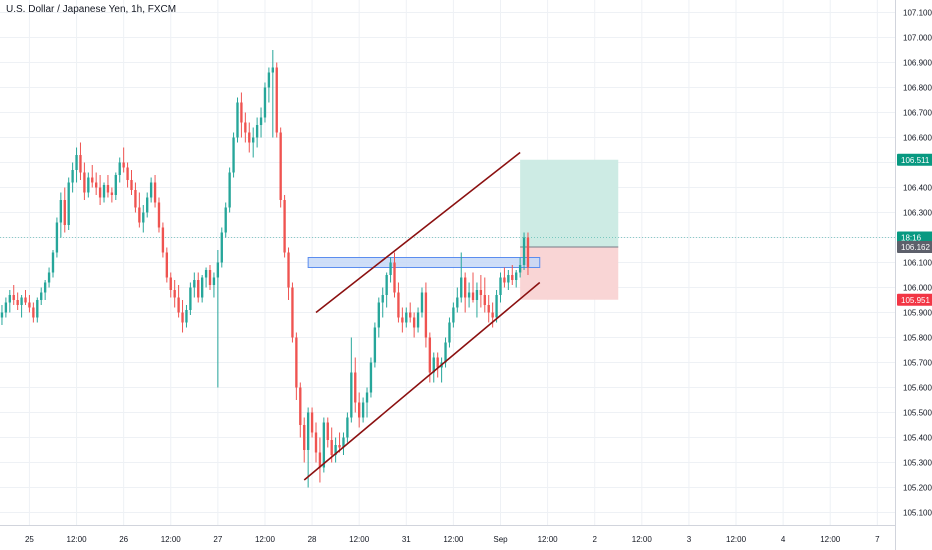  What do you see at coordinates (917, 138) in the screenshot?
I see `price-tick-label: 106.600` at bounding box center [917, 138].